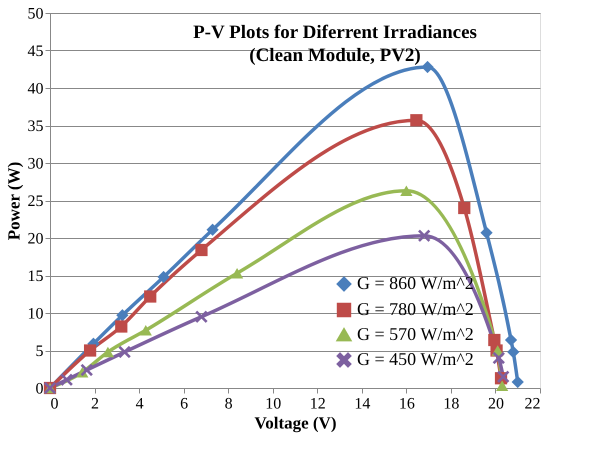 The image size is (610, 476). Describe the element at coordinates (273, 404) in the screenshot. I see `x-tick-label: 10` at that location.